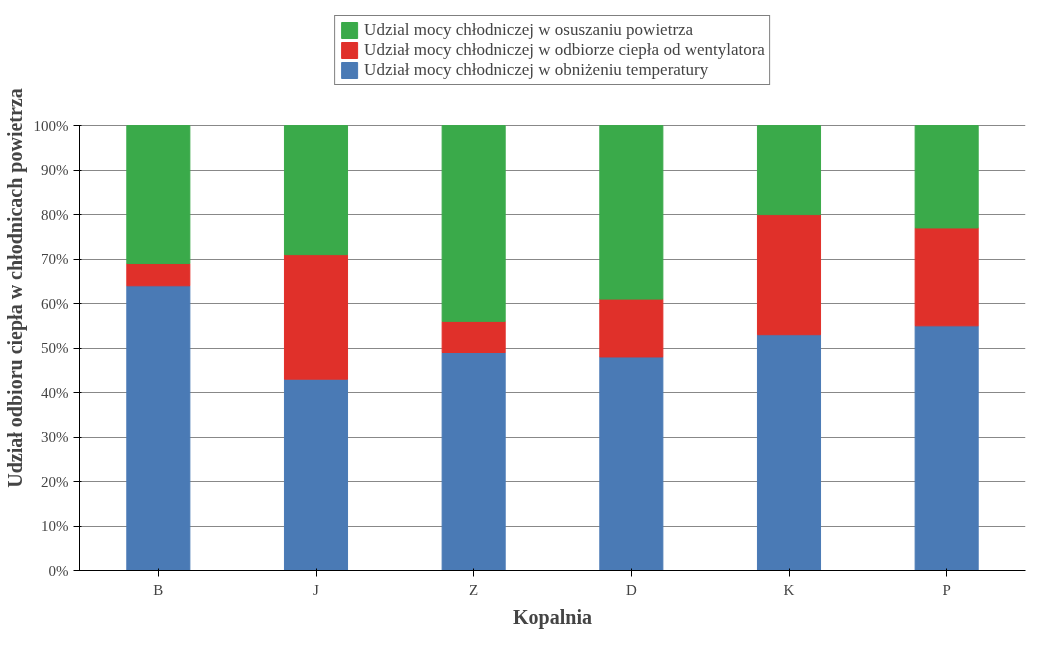  I want to click on x-tick-label: D, so click(631, 589).